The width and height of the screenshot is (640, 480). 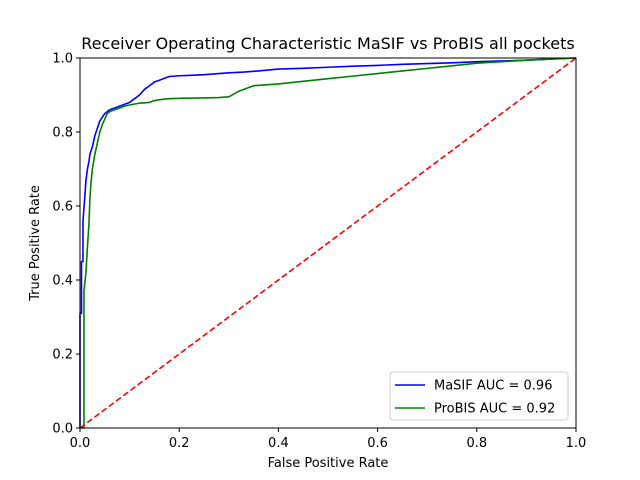 What do you see at coordinates (328, 439) in the screenshot?
I see `x-ticks: 0.0 0.2 0.4 0.6 0.8 1.0` at bounding box center [328, 439].